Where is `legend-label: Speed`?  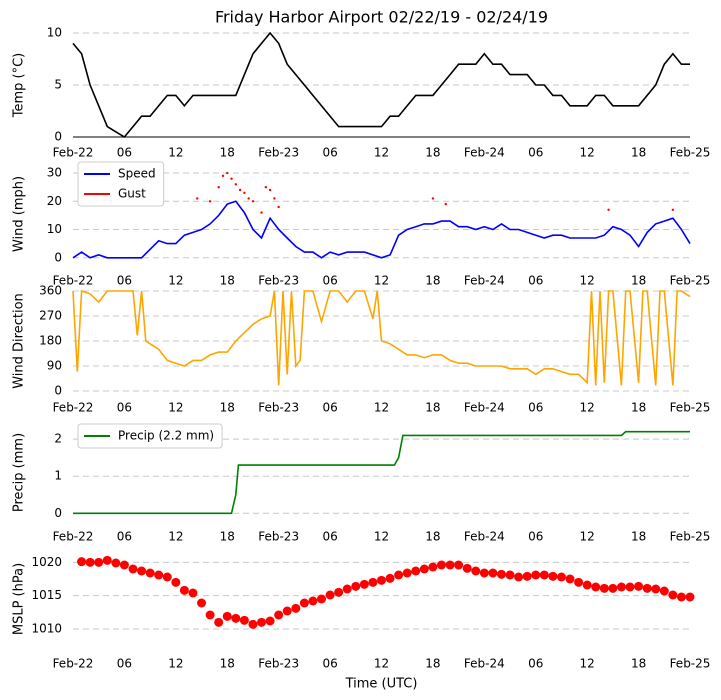 legend-label: Speed is located at coordinates (137, 174).